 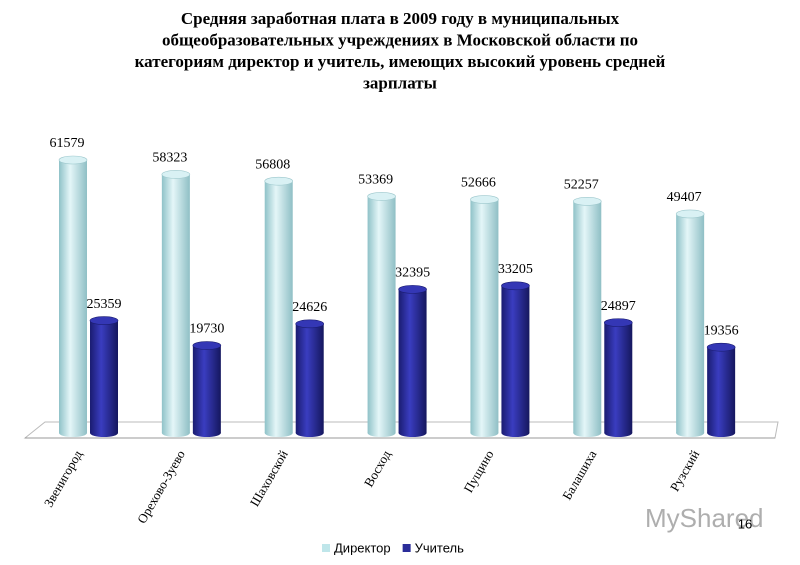 What do you see at coordinates (67, 143) in the screenshot?
I see `data-label: 61579` at bounding box center [67, 143].